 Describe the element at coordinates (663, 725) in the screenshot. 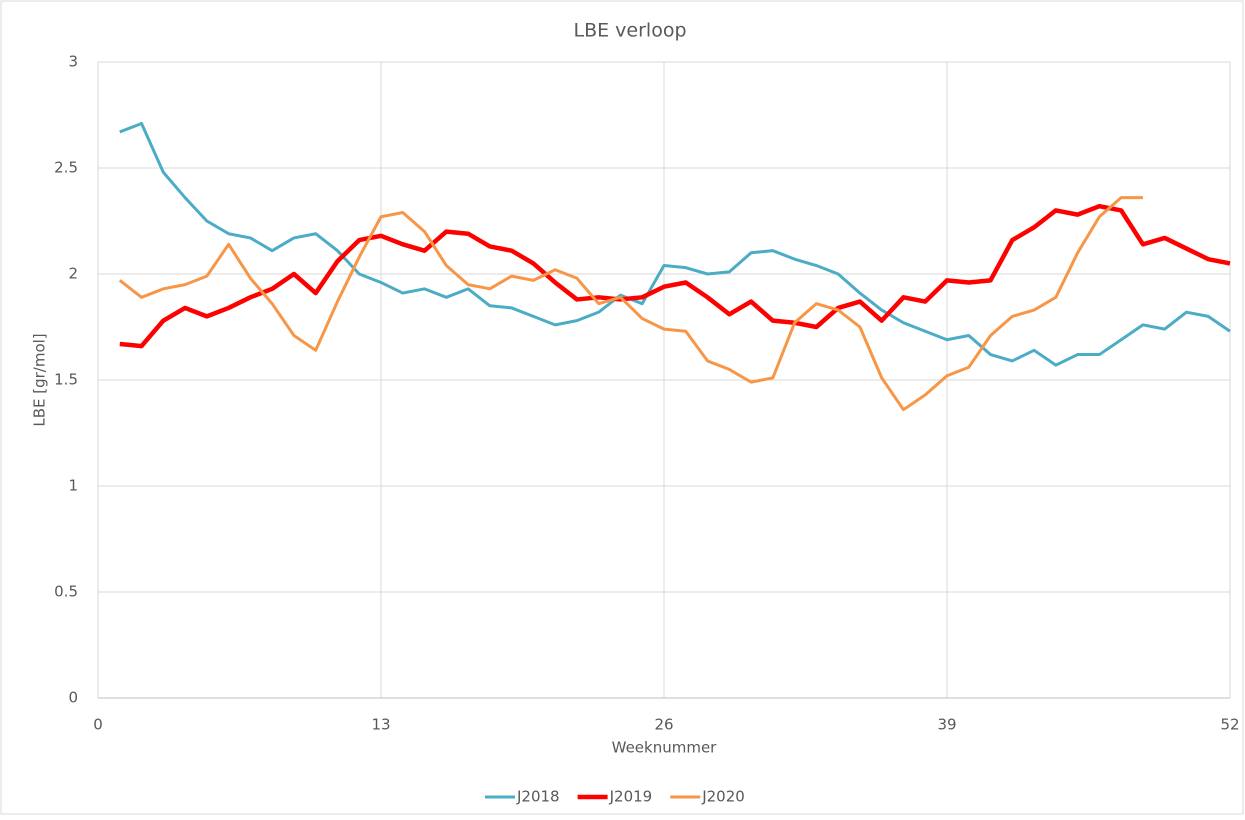

I see `x-tick-label: 26` at that location.